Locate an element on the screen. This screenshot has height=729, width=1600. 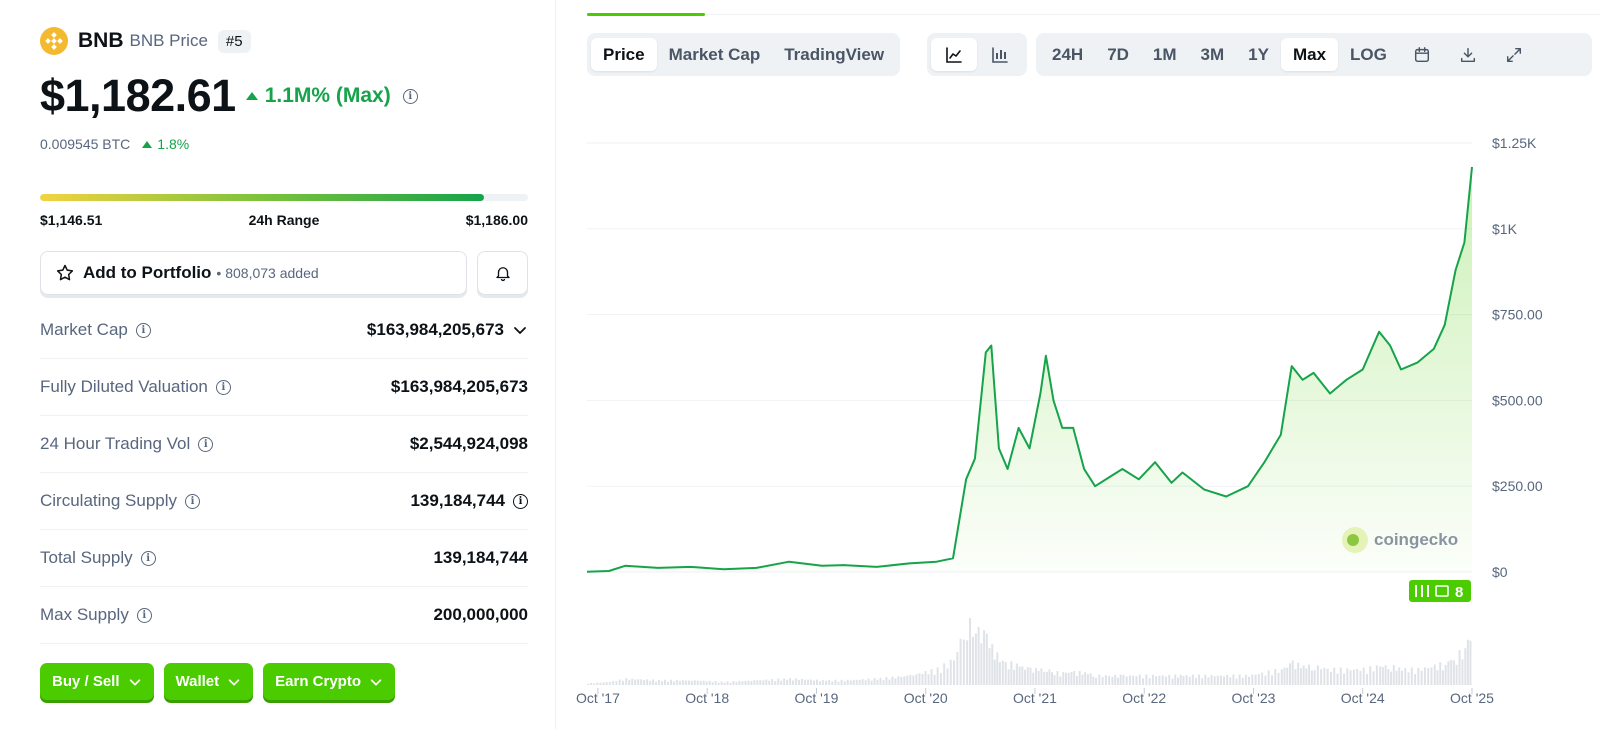
news-badge-bg is located at coordinates (1440, 591).